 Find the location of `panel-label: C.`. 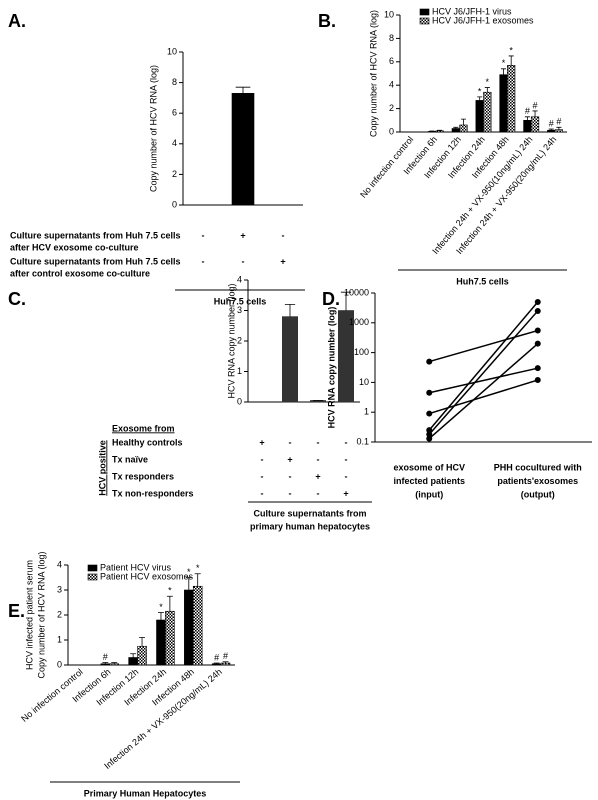

panel-label: C. is located at coordinates (17, 299).